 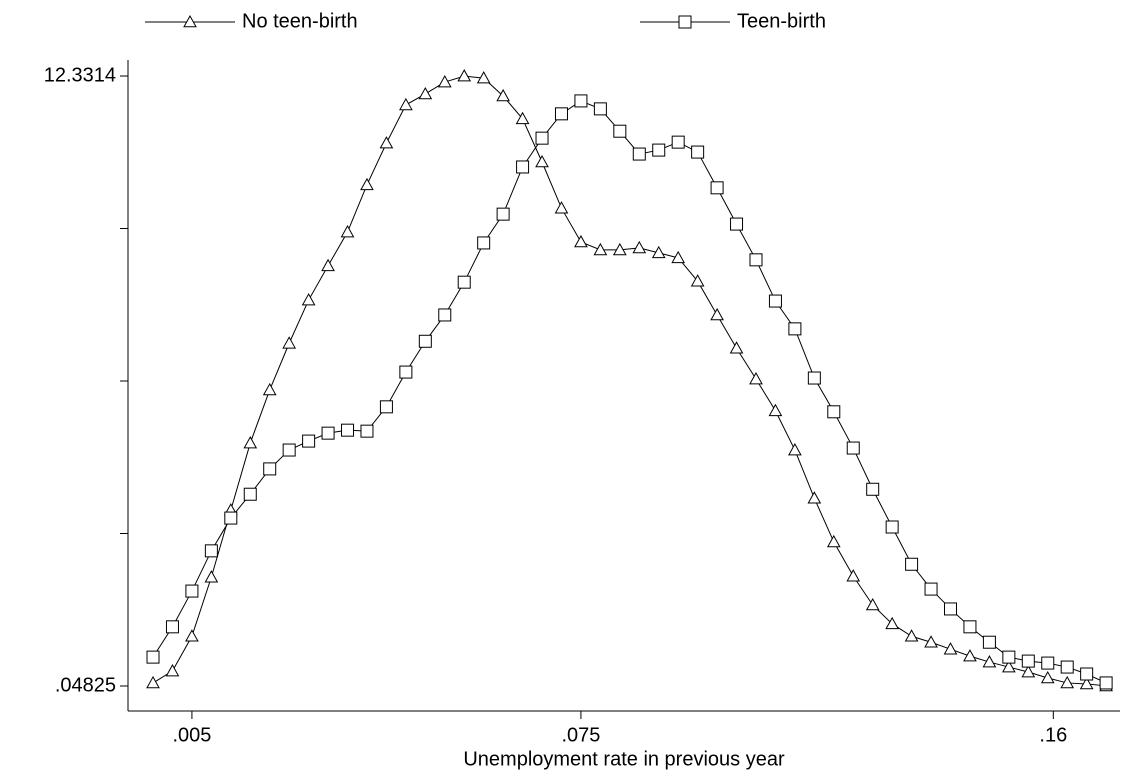 I want to click on y-tick-label: .04825, so click(x=85, y=685).